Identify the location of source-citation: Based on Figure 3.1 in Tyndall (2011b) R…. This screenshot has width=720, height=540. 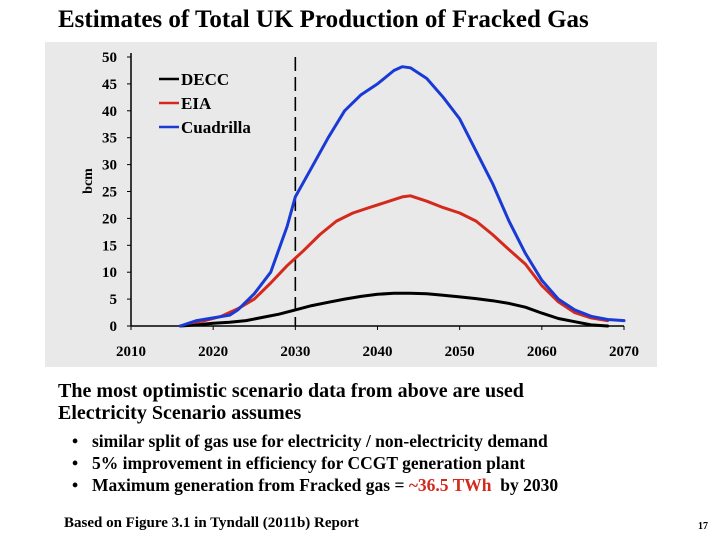
(212, 523).